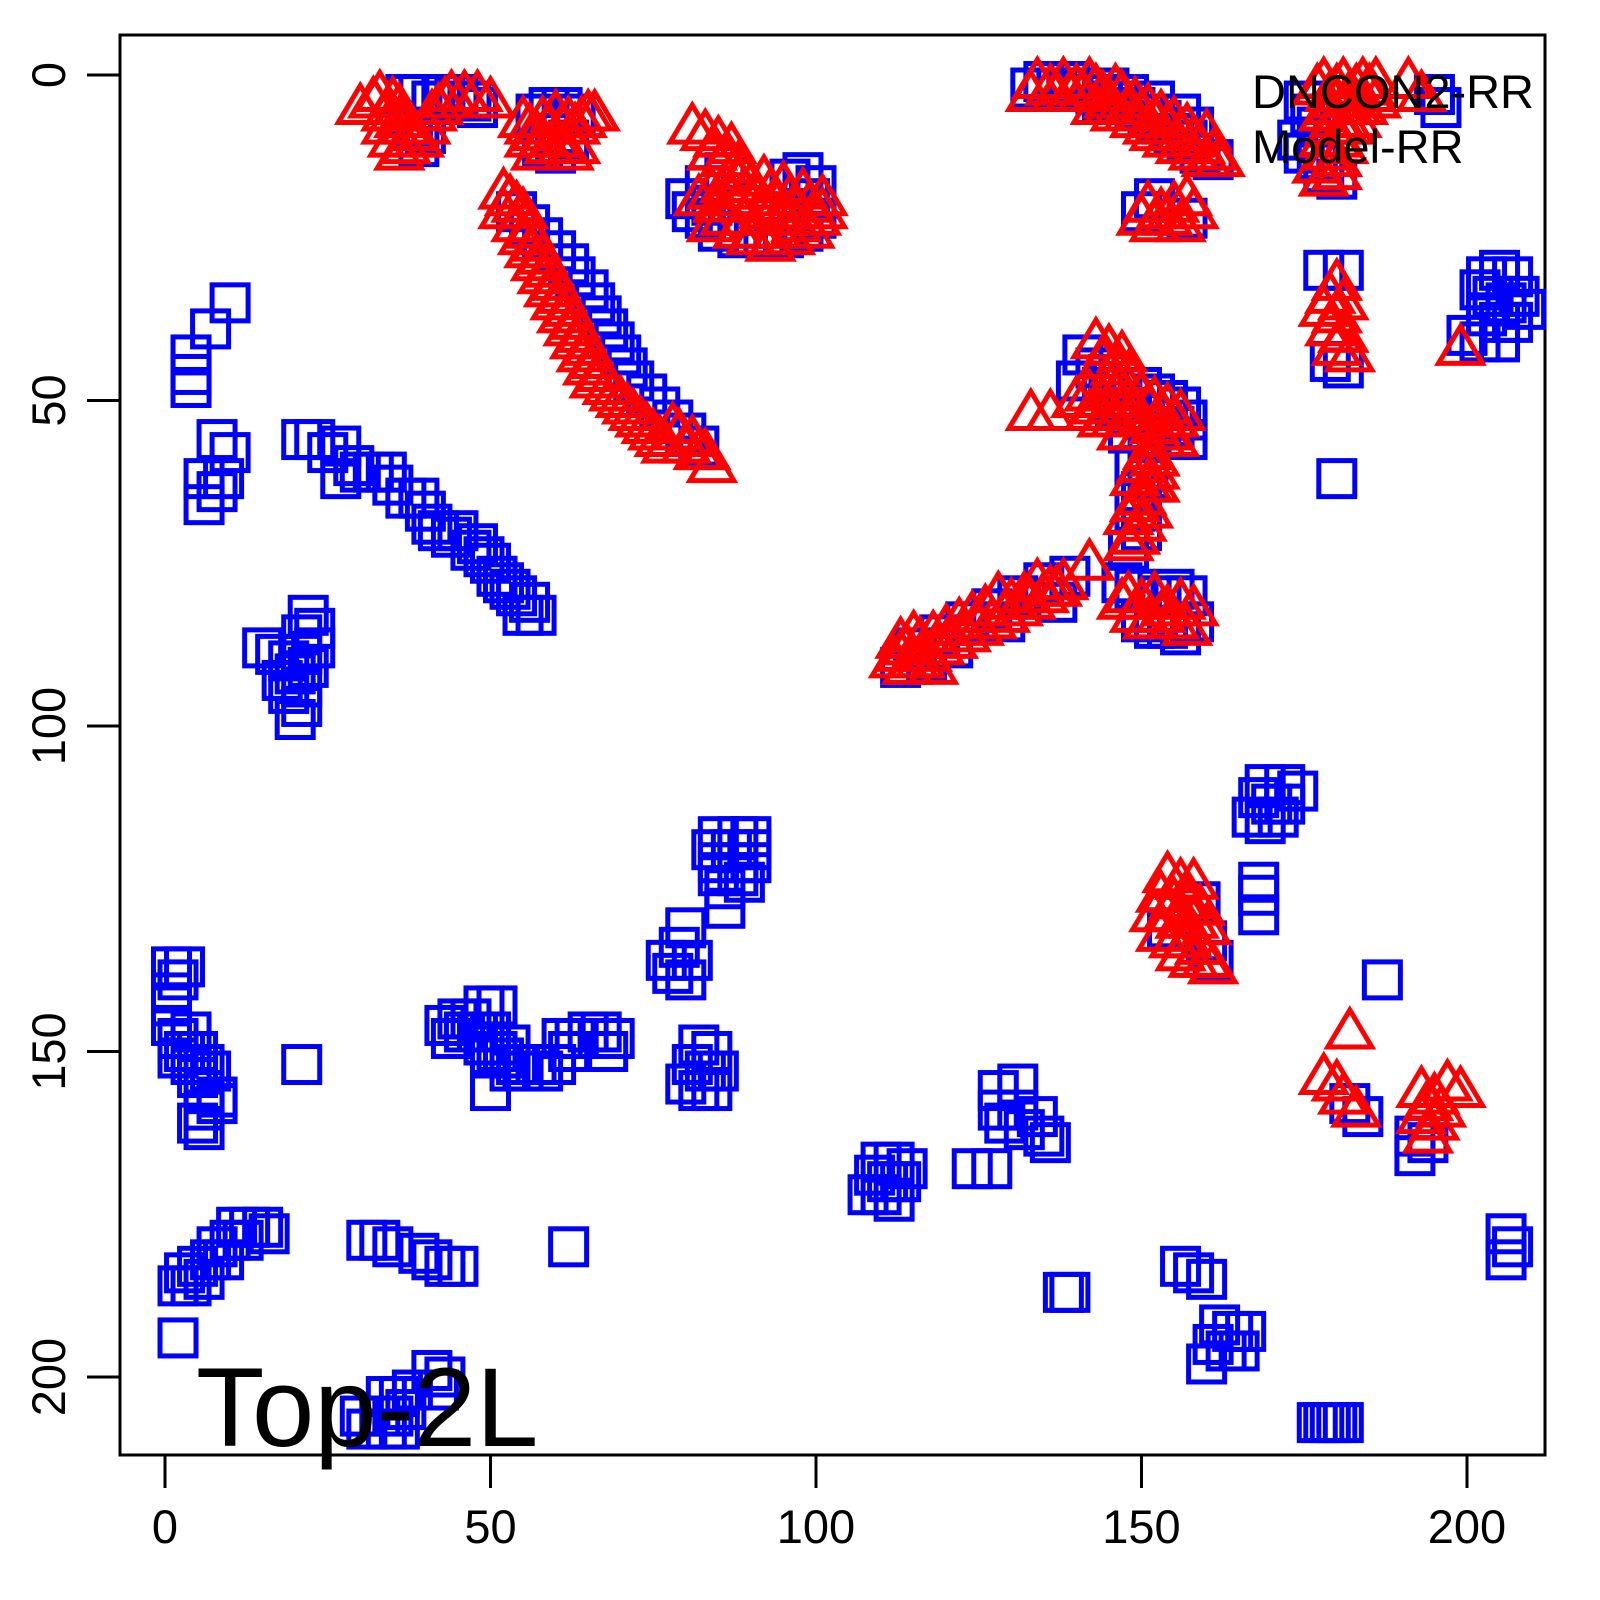 The height and width of the screenshot is (1600, 1600). Describe the element at coordinates (48, 1377) in the screenshot. I see `y-axis-tick-label: 200` at that location.